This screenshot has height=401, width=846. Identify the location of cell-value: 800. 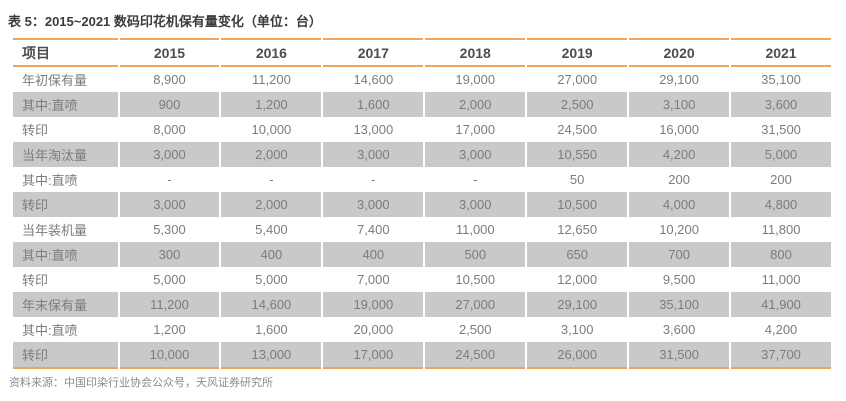
(781, 254).